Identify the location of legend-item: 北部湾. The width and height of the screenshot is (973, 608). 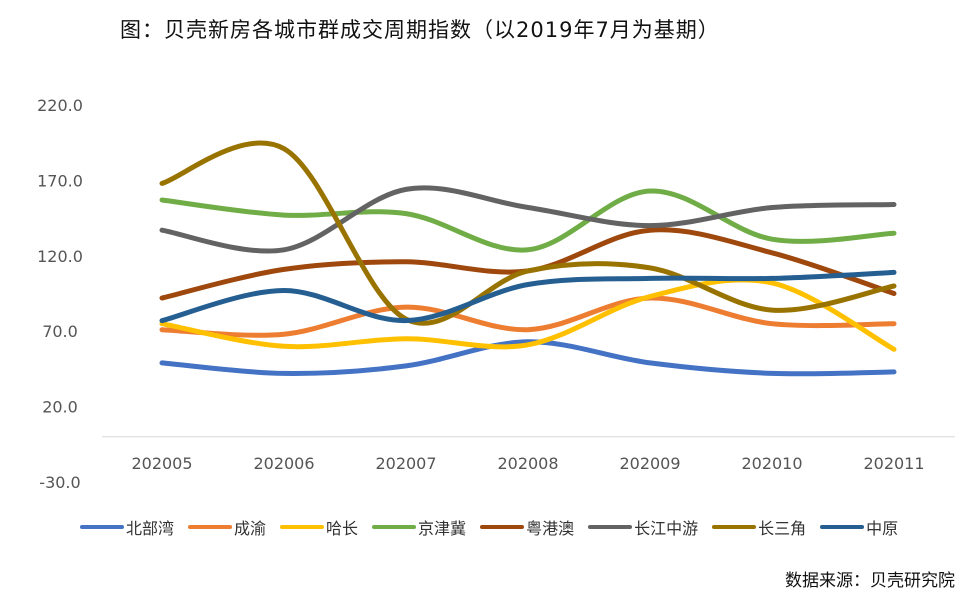
(127, 527).